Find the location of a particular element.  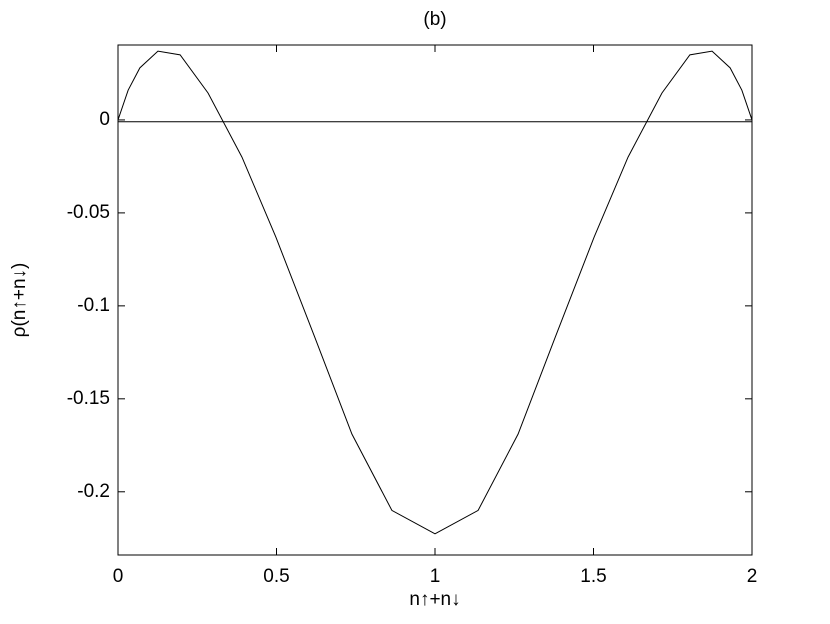

y-tick-label: 0 is located at coordinates (104, 119).